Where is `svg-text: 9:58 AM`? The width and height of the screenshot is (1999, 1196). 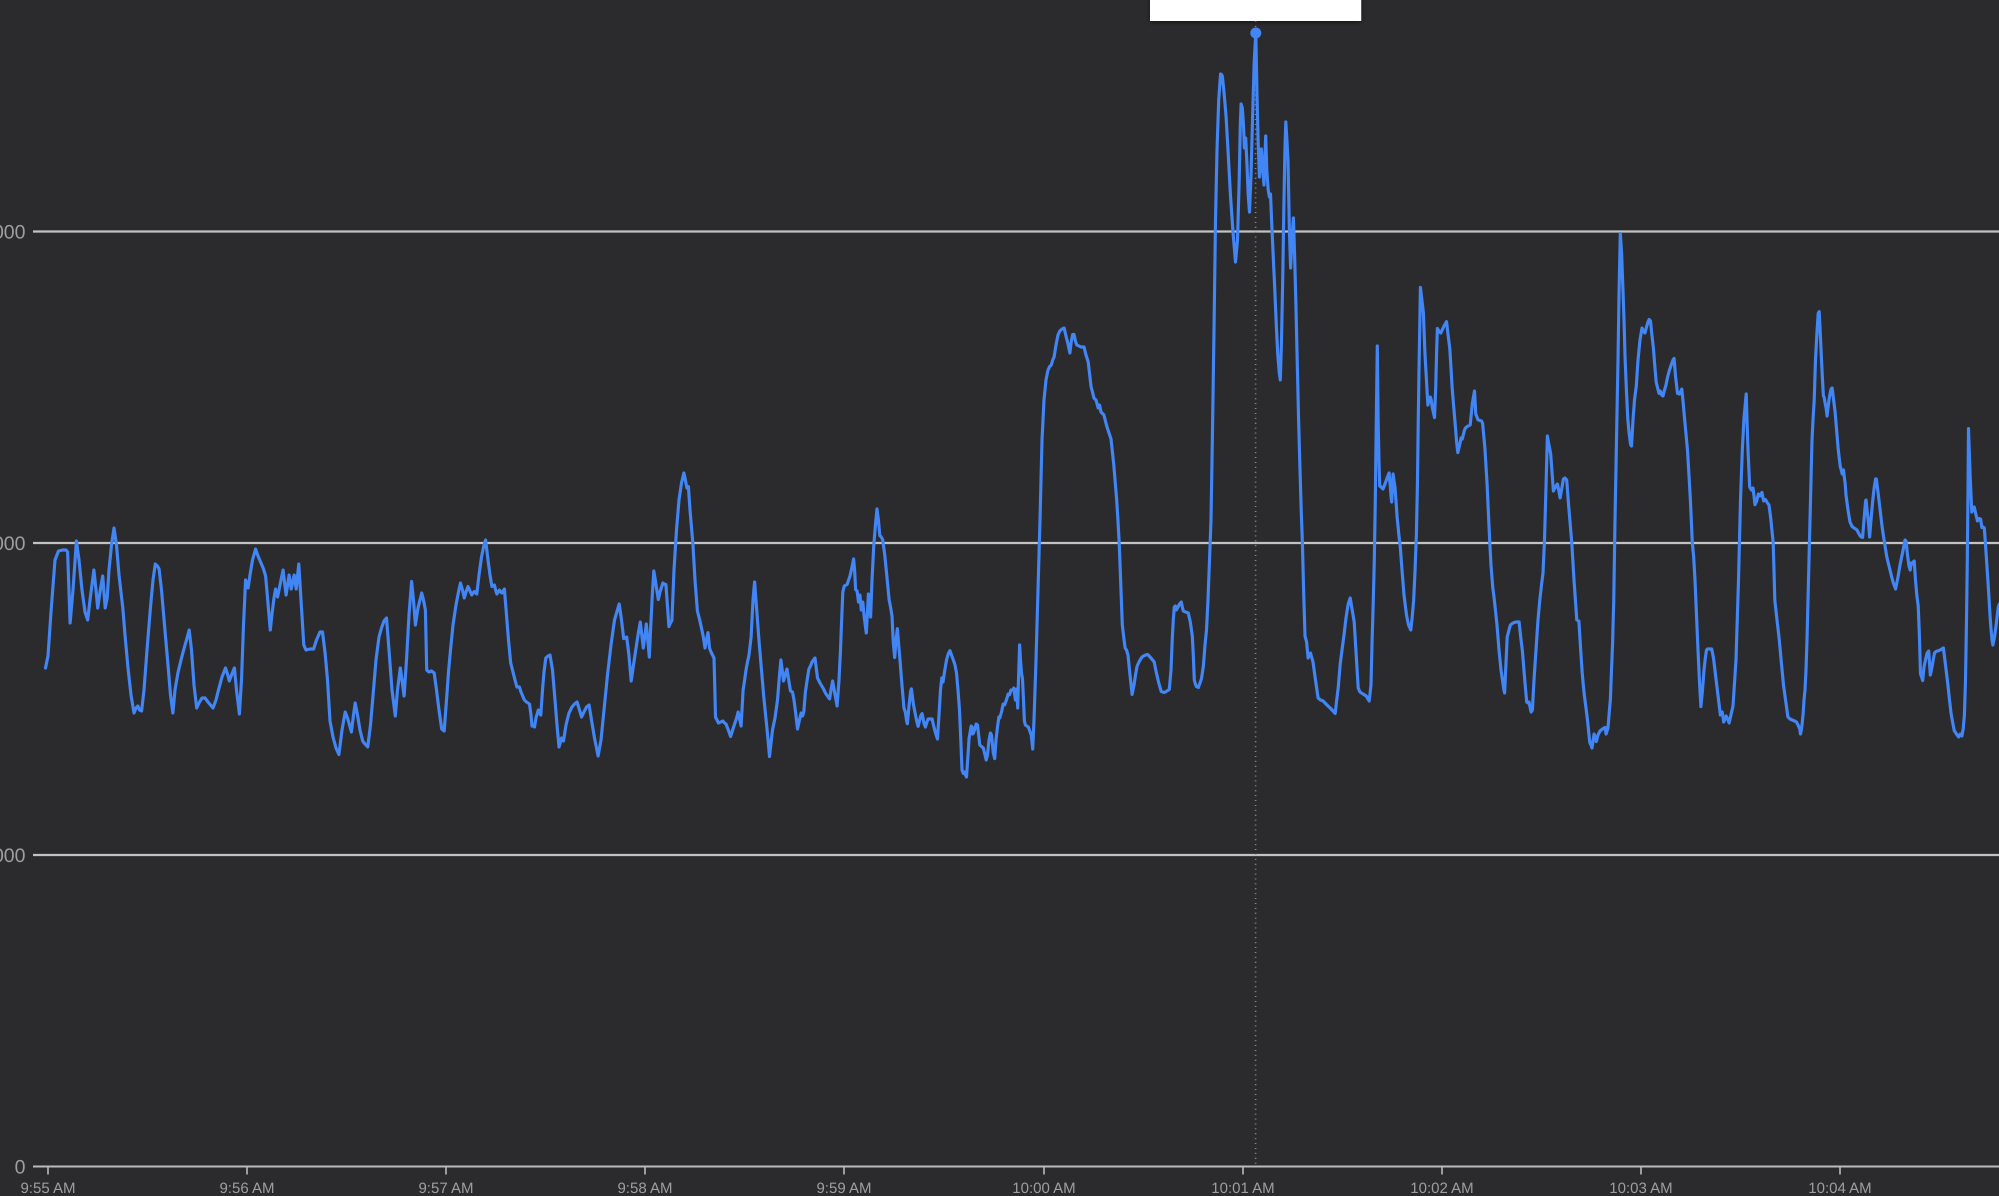 svg-text: 9:58 AM is located at coordinates (644, 1188).